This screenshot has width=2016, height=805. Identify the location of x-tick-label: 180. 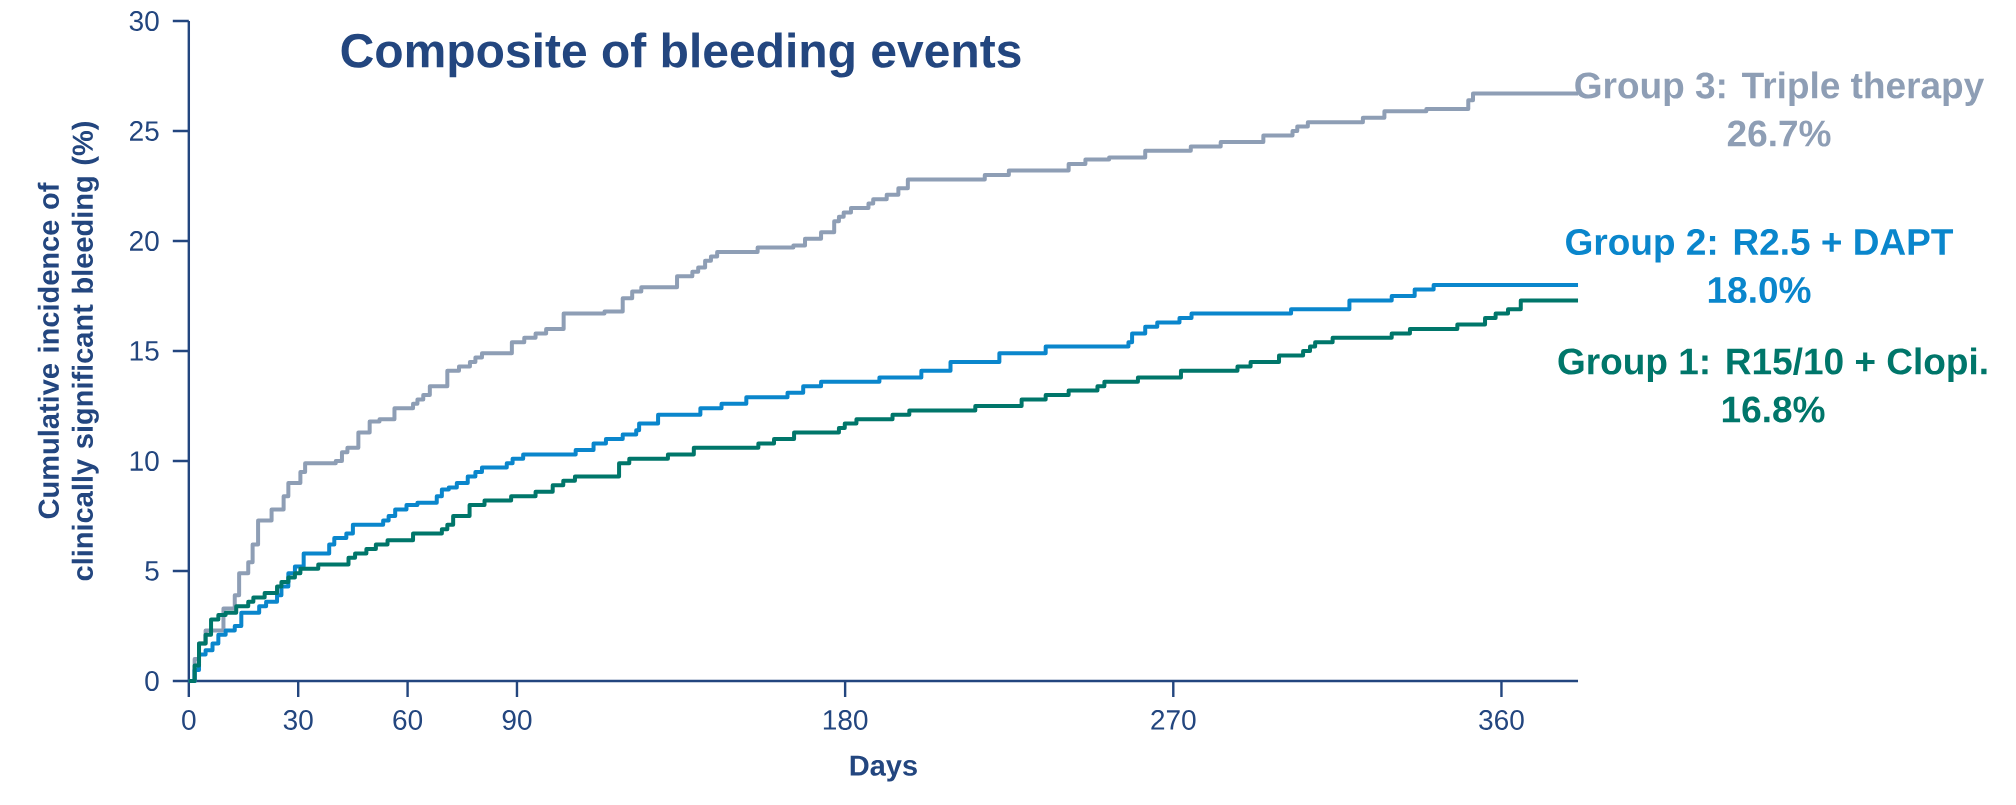
(845, 720).